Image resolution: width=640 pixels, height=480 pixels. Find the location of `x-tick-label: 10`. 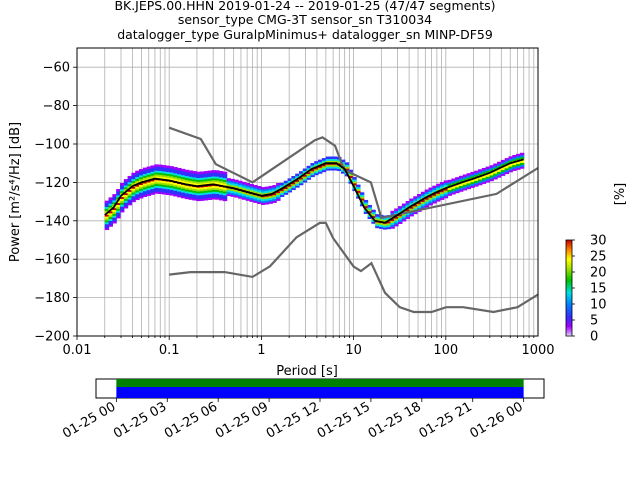

x-tick-label: 10 is located at coordinates (353, 350).